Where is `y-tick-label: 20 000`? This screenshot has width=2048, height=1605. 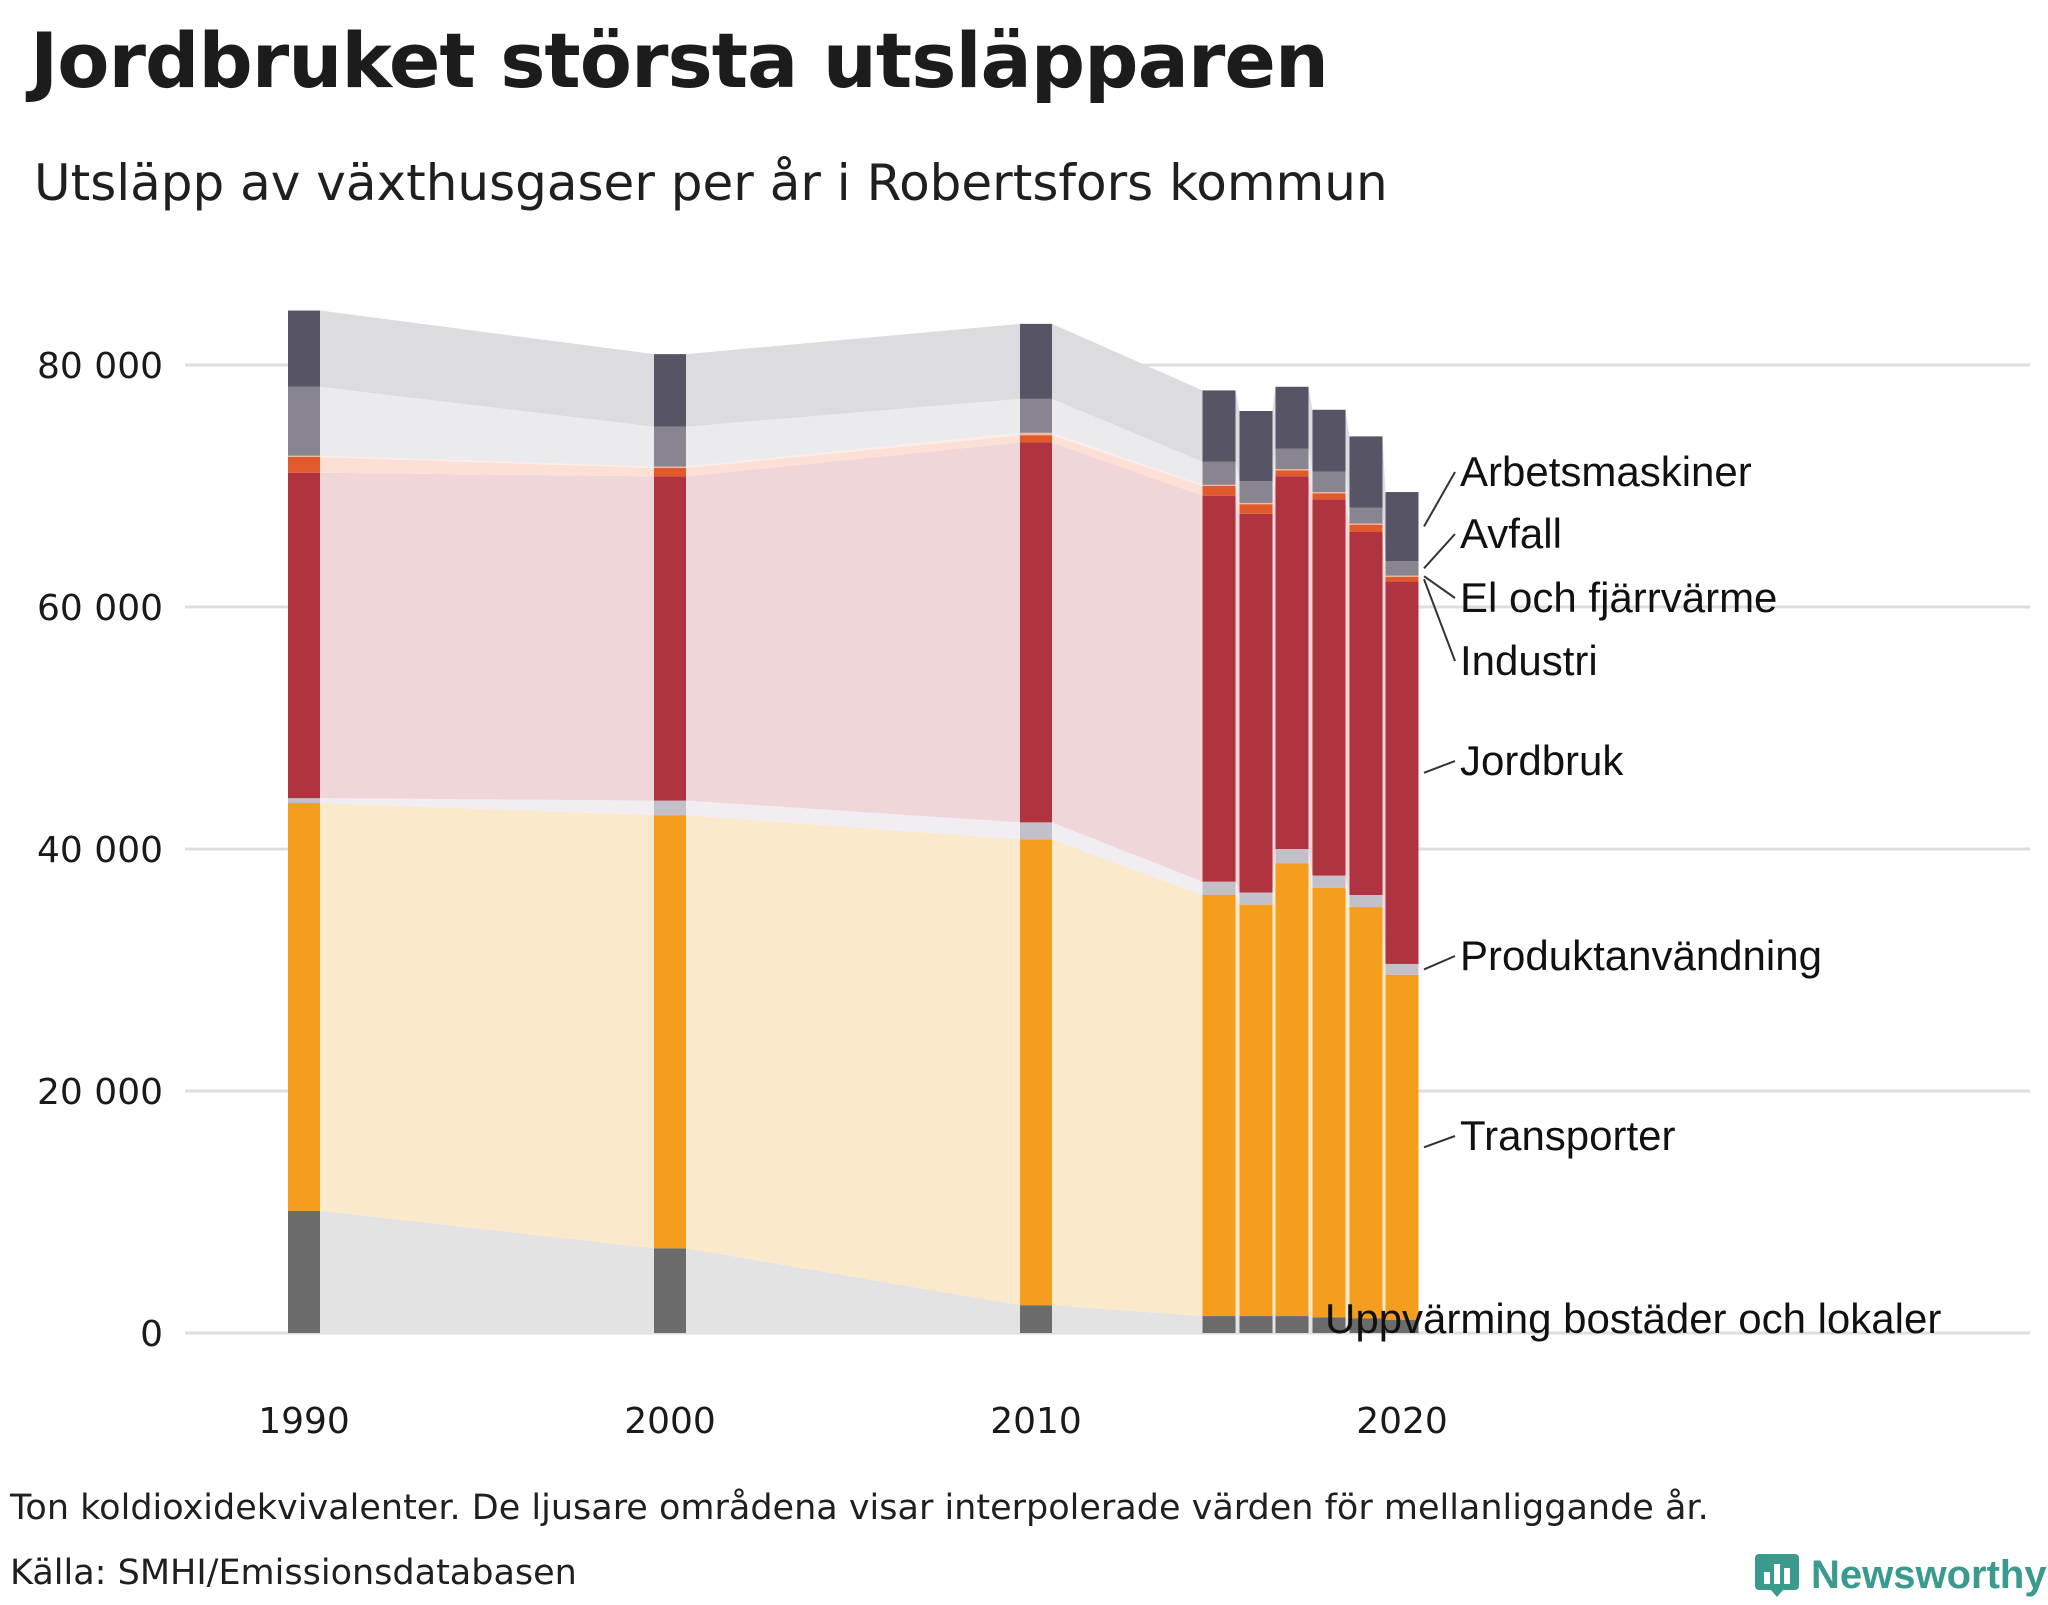
y-tick-label: 20 000 is located at coordinates (100, 1092).